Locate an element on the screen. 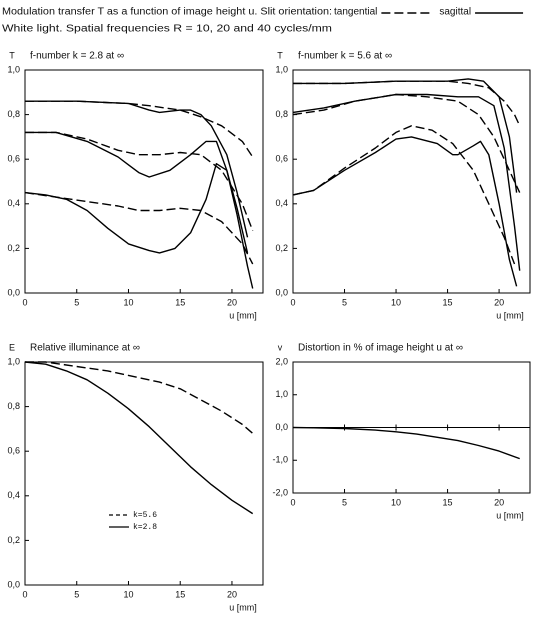 The width and height of the screenshot is (551, 624). chart-title: Relative illuminance at ∞ is located at coordinates (85, 348).